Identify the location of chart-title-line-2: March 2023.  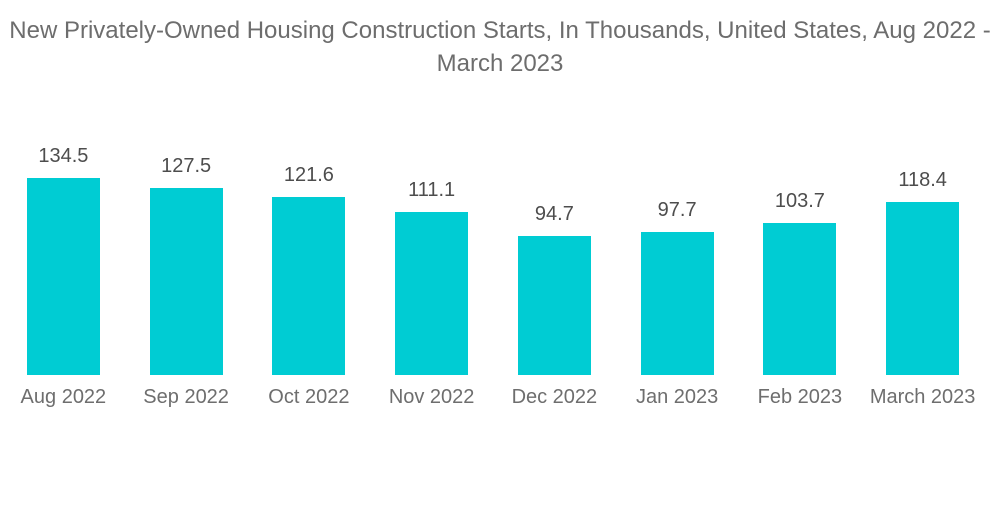
(500, 63).